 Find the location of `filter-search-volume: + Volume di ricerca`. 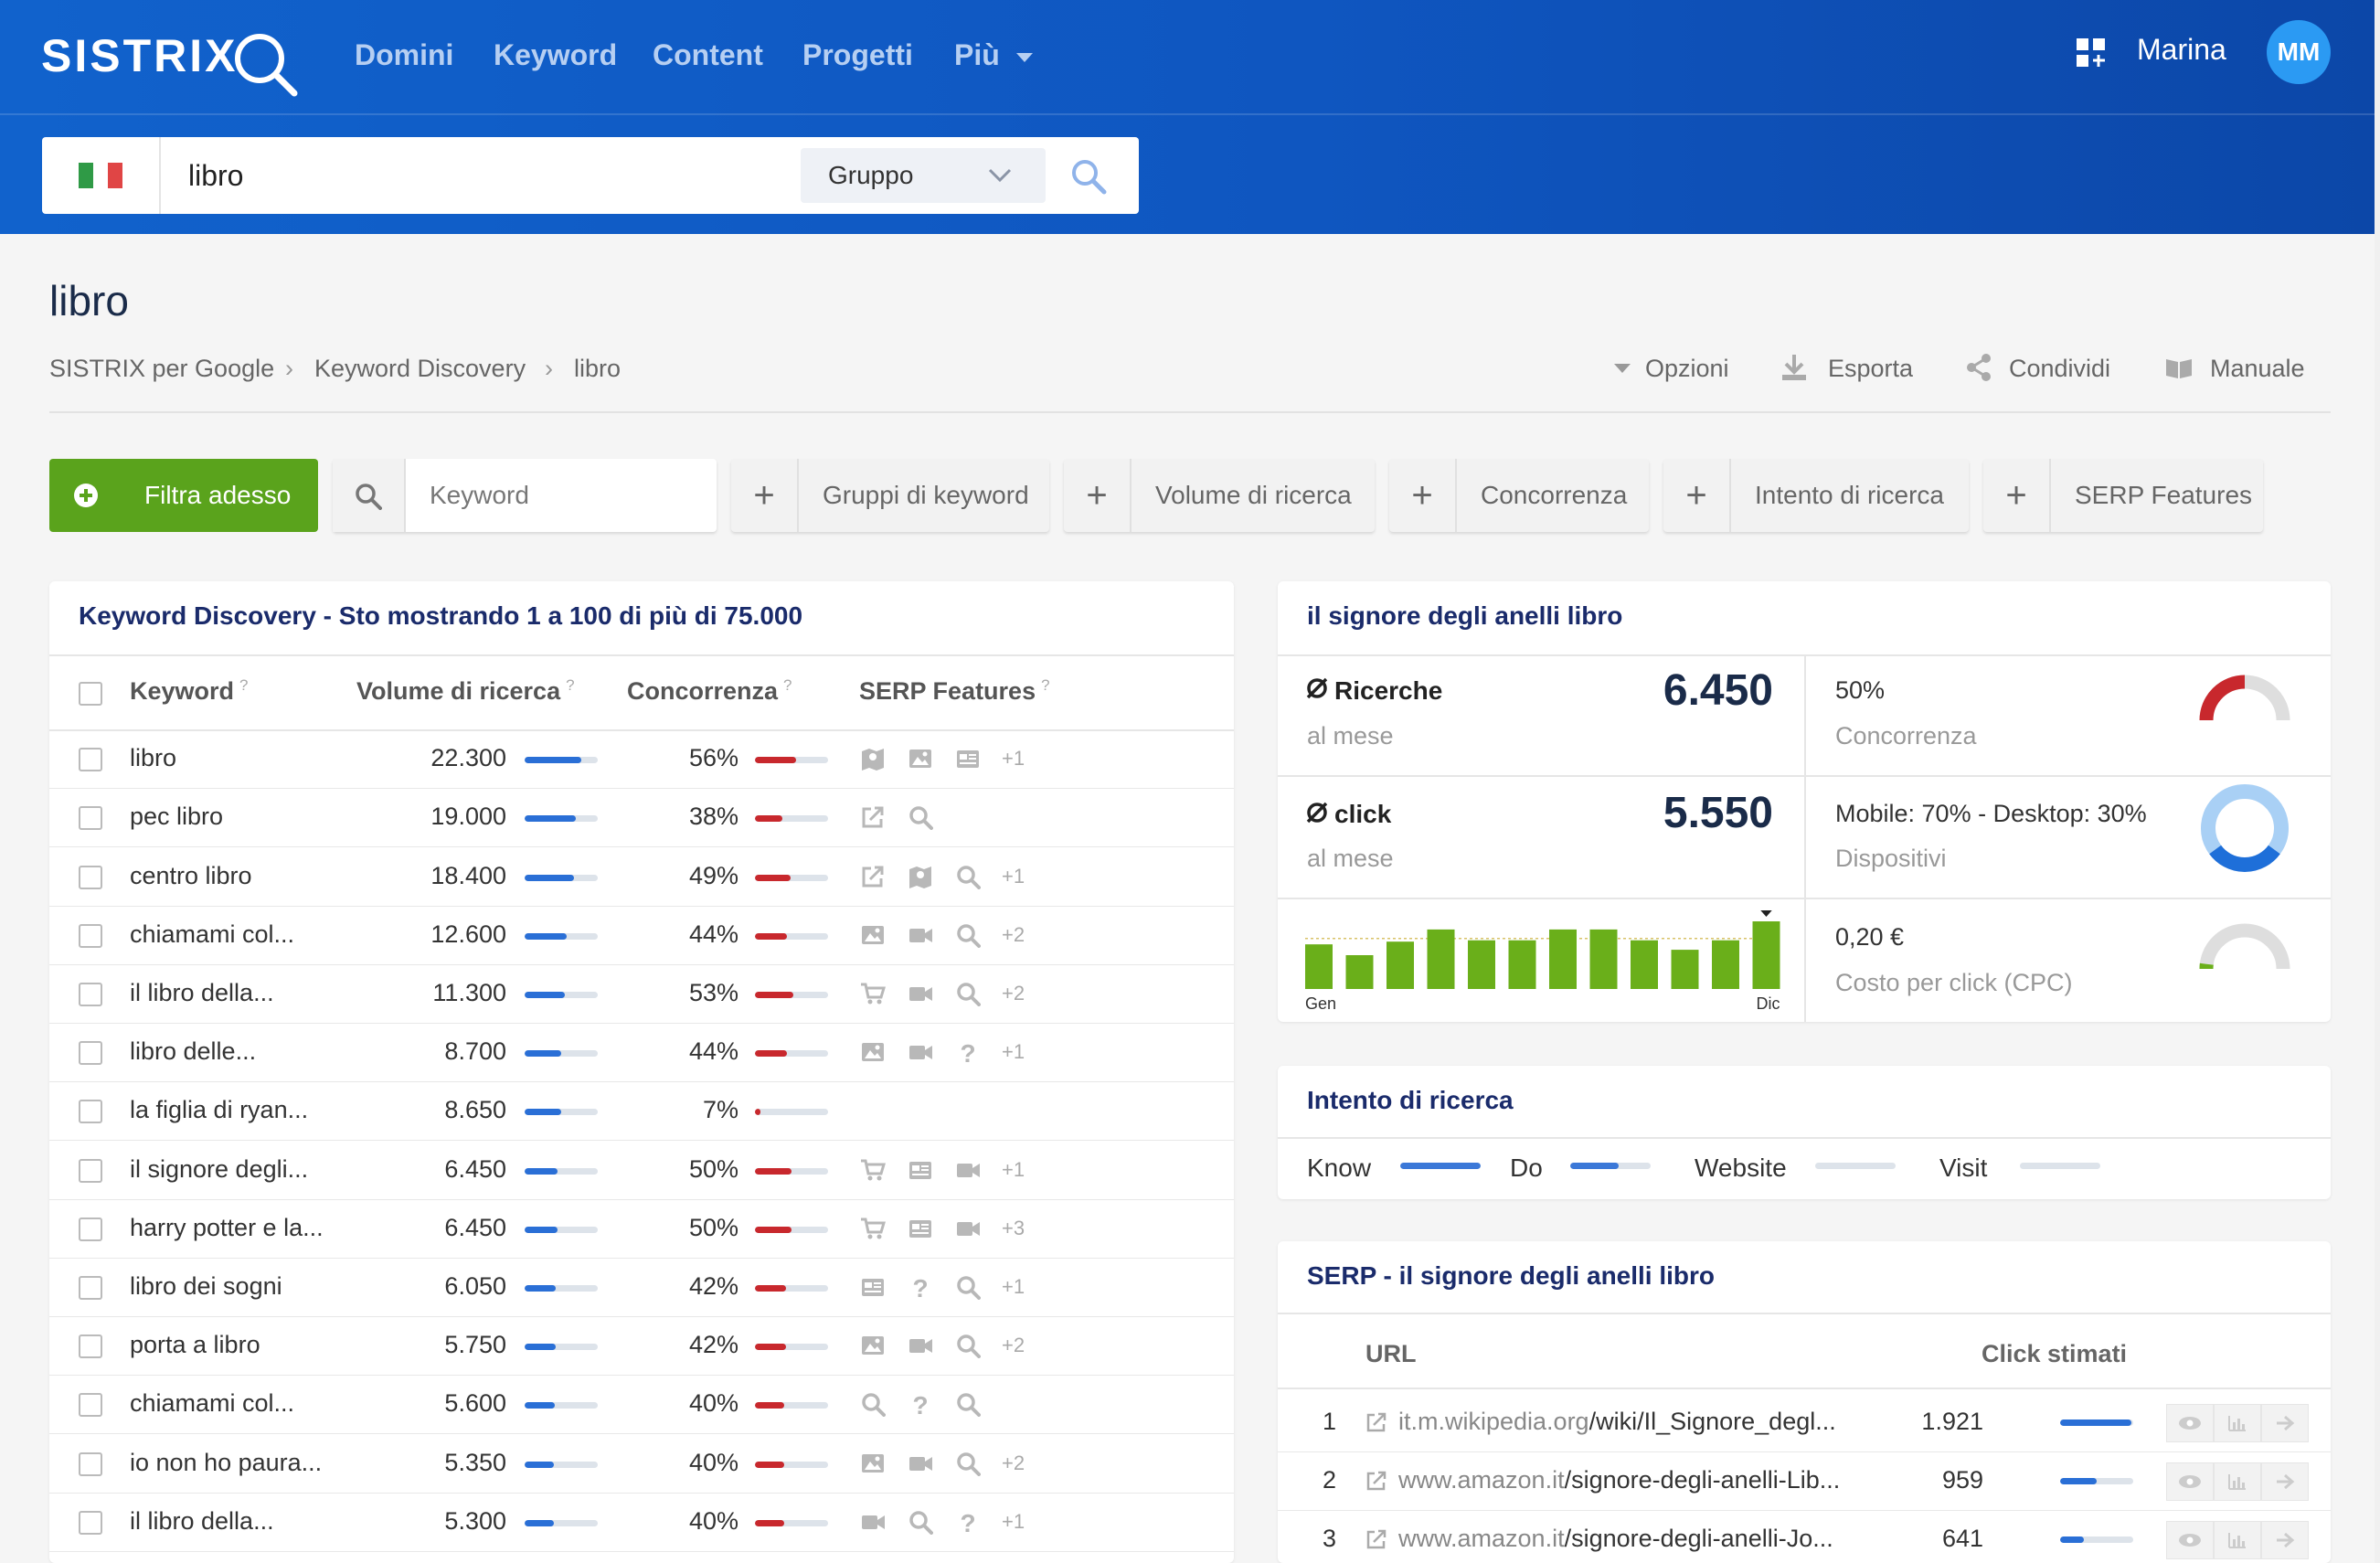

filter-search-volume: + Volume di ricerca is located at coordinates (1220, 495).